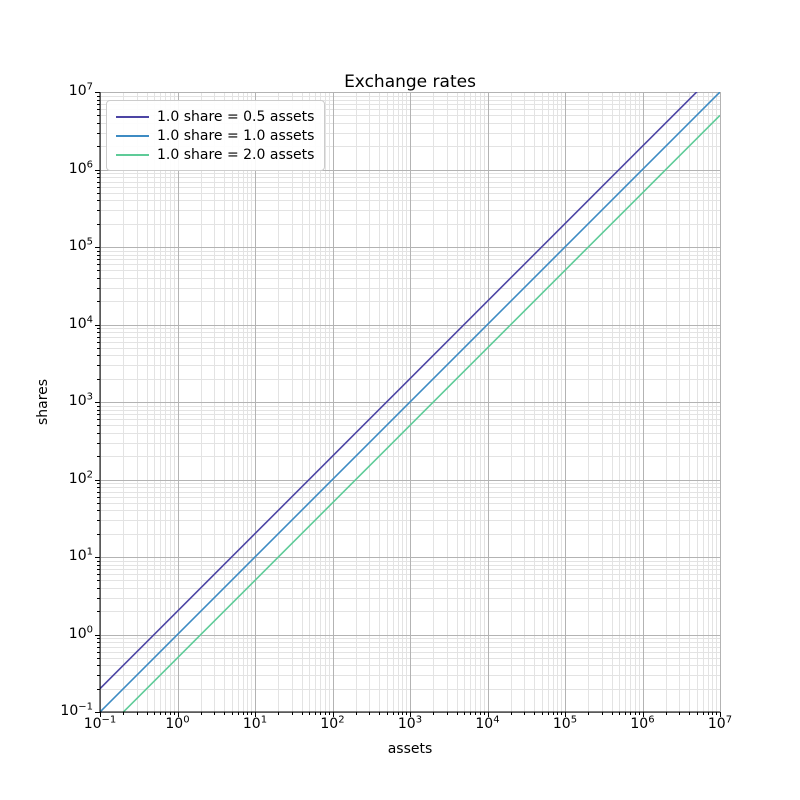 This screenshot has width=800, height=800. Describe the element at coordinates (80, 167) in the screenshot. I see `y-tick-label: 10⁶` at that location.